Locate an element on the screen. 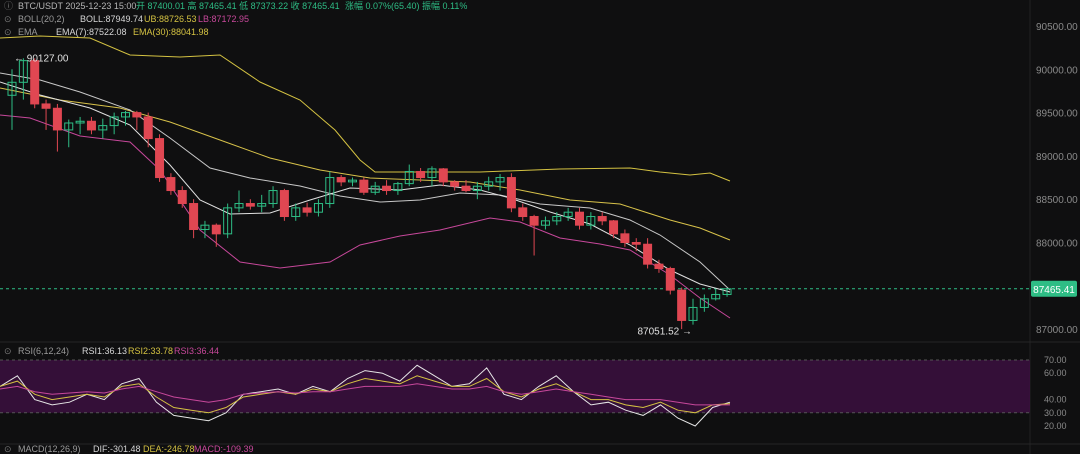 The image size is (1080, 454). rsi2-value: RSI2:33.78 is located at coordinates (150, 351).